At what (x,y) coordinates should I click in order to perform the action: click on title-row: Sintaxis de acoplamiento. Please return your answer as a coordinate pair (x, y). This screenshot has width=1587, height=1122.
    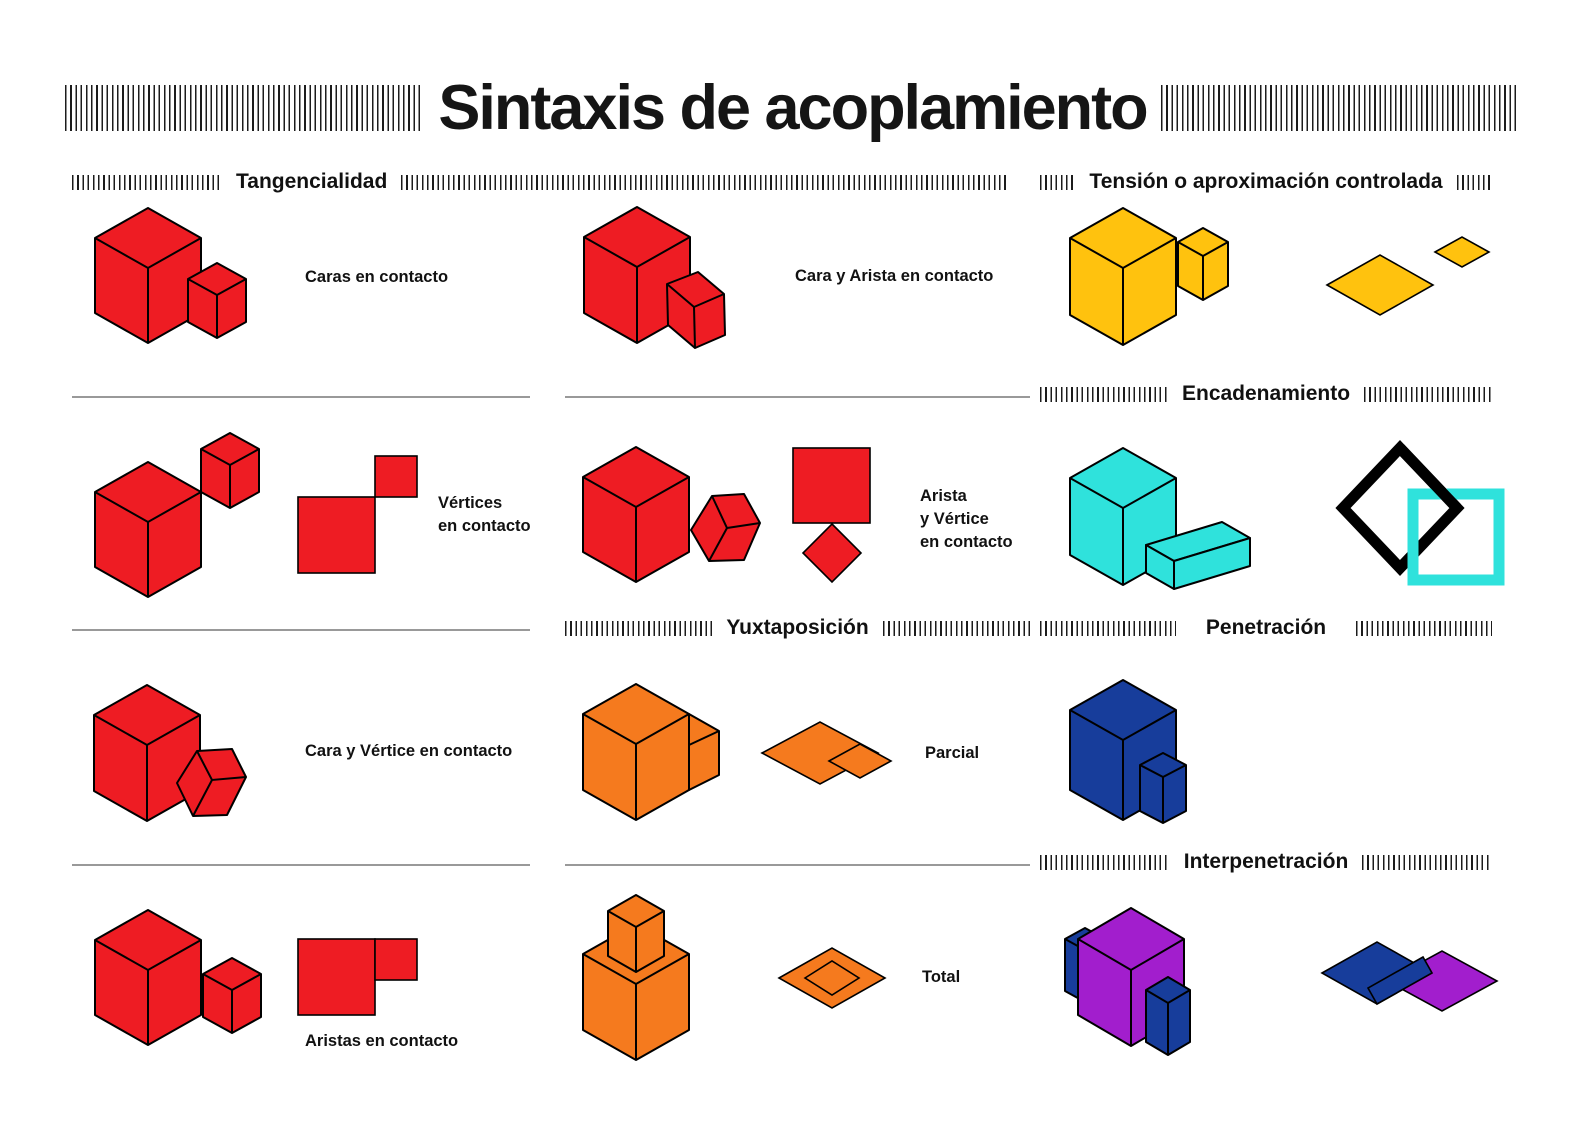
    Looking at the image, I should click on (792, 108).